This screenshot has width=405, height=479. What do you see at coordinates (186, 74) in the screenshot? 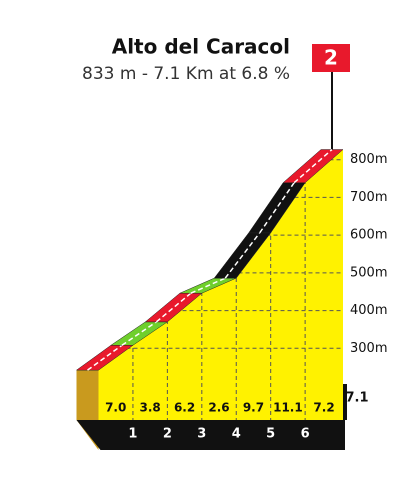
I see `chart-subtitle: 833 m - 7.1 Km at 6.8 %` at bounding box center [186, 74].